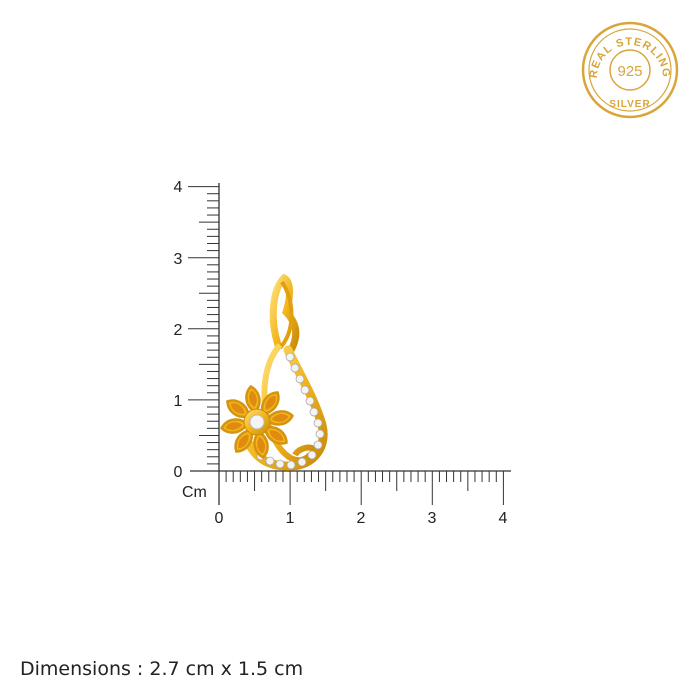 This screenshot has height=700, width=700. What do you see at coordinates (629, 104) in the screenshot?
I see `badge-bottom-text: SILVER` at bounding box center [629, 104].